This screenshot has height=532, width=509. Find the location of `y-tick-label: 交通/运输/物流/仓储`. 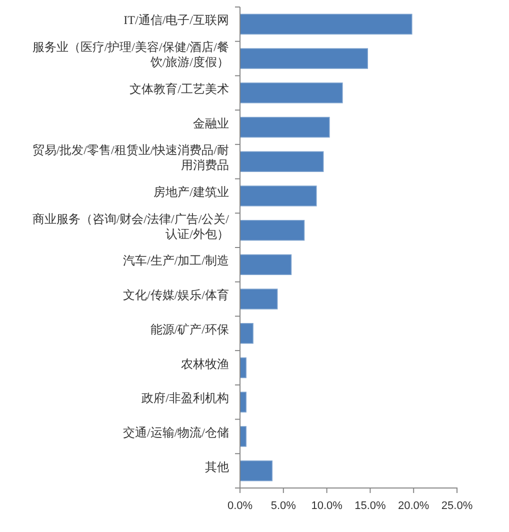

y-tick-label: 交通/运输/物流/仓储 is located at coordinates (175, 432).